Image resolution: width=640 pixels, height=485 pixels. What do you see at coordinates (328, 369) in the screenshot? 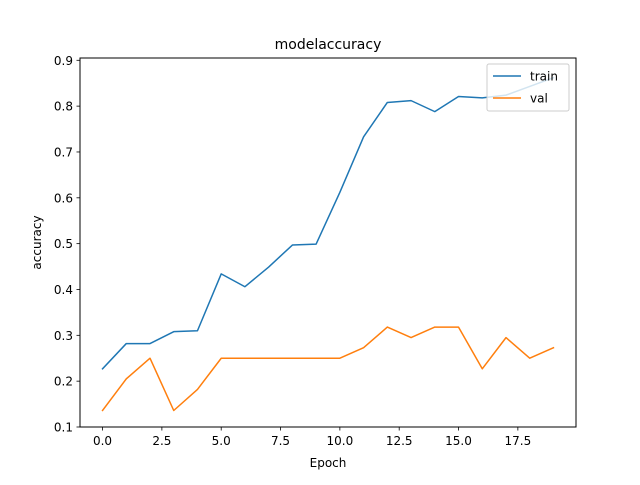
I see `series-line-val` at bounding box center [328, 369].